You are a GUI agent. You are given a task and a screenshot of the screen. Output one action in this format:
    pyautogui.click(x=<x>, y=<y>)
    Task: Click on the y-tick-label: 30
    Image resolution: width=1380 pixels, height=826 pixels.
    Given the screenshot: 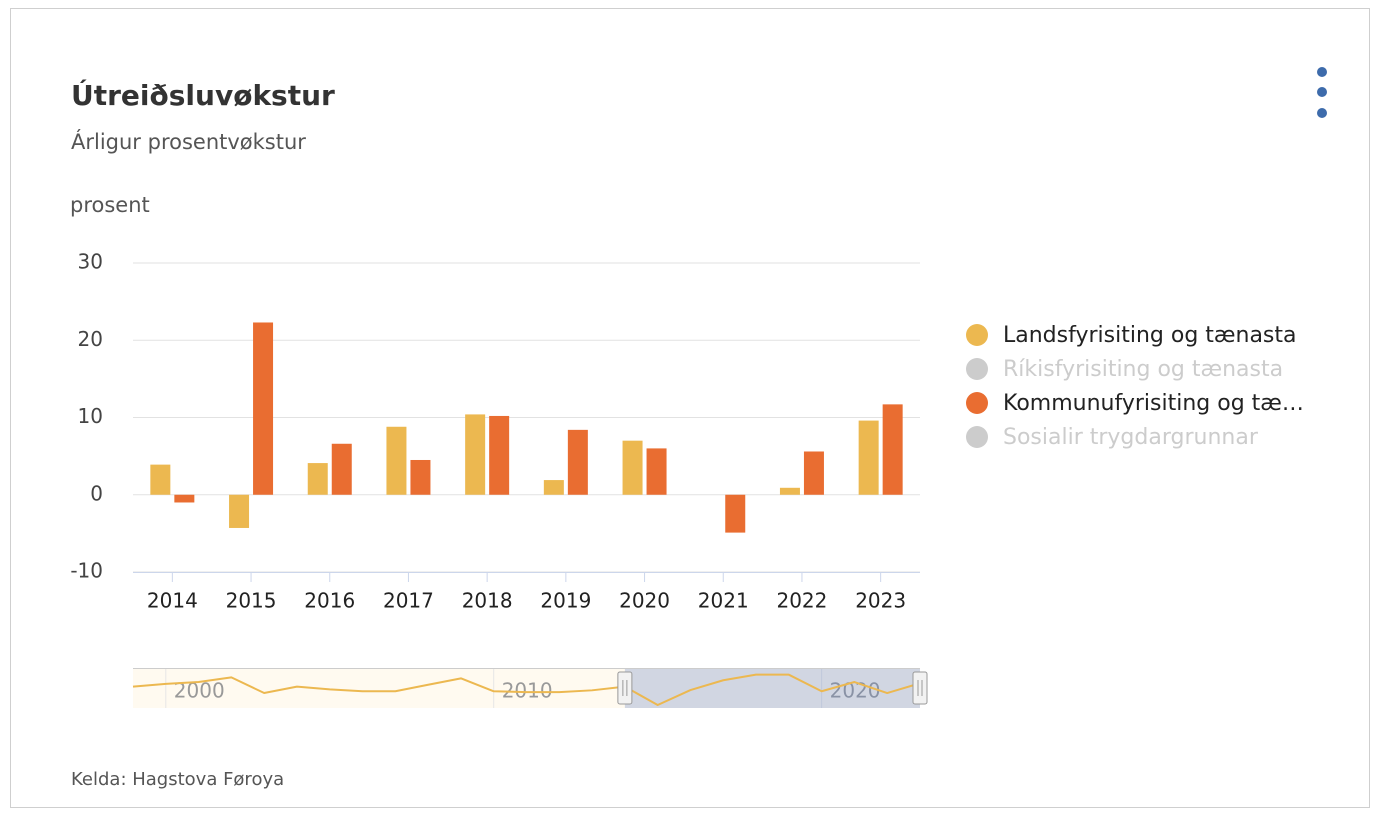 What is the action you would take?
    pyautogui.click(x=90, y=262)
    